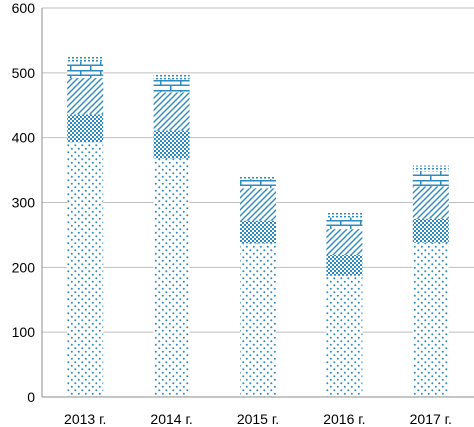  Describe the element at coordinates (85, 419) in the screenshot. I see `x-tick-label: 2013 г.` at that location.